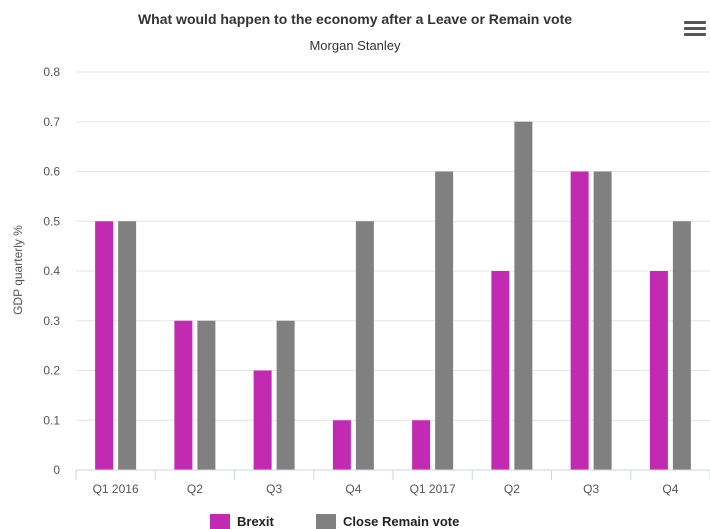 Image resolution: width=710 pixels, height=529 pixels. I want to click on y-tick-label: 0.1, so click(51, 420).